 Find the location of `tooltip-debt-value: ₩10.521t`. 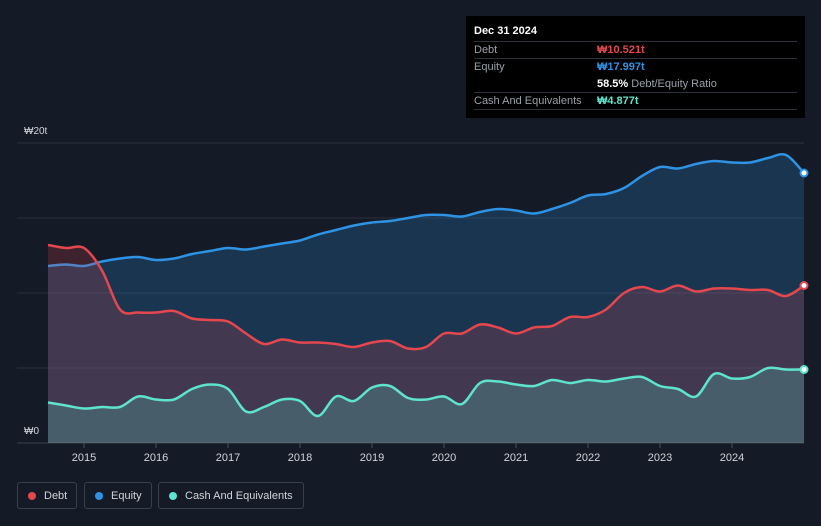

tooltip-debt-value: ₩10.521t is located at coordinates (621, 50).